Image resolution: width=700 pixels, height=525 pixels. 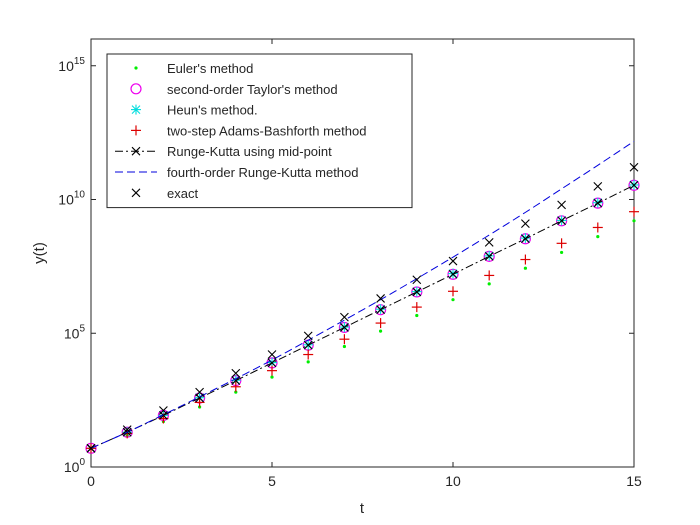 What do you see at coordinates (453, 481) in the screenshot?
I see `x-tick-label: 10` at bounding box center [453, 481].